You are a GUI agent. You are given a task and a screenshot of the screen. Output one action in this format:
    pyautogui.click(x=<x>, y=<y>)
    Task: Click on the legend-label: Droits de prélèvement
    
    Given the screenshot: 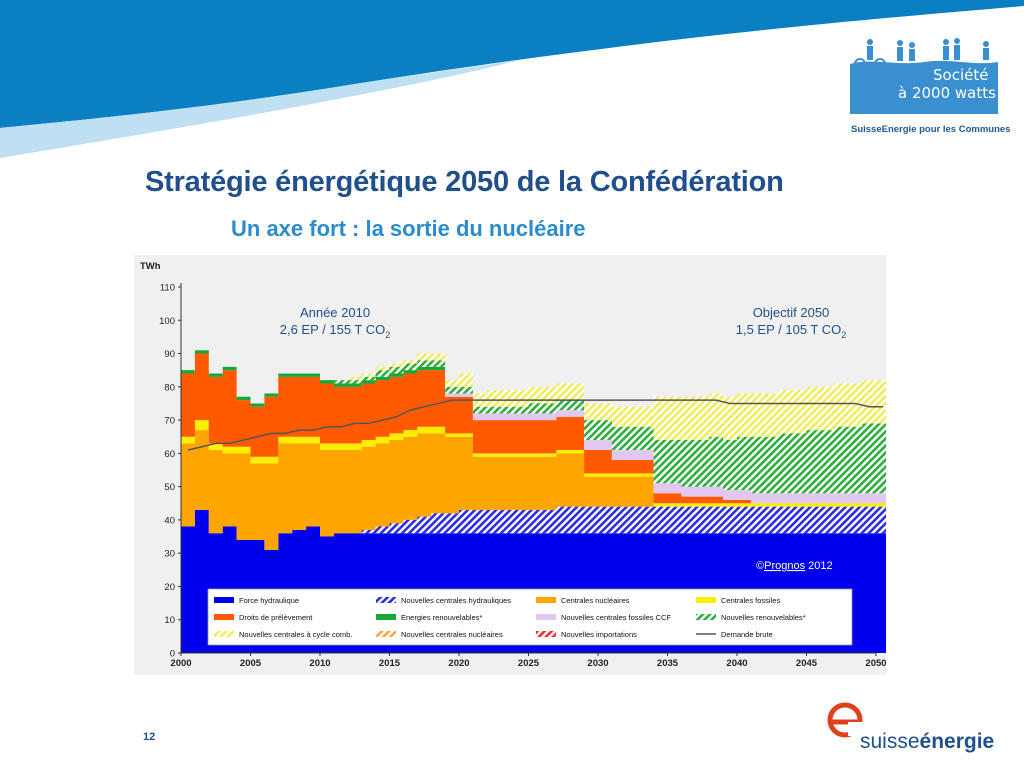 What is the action you would take?
    pyautogui.click(x=276, y=617)
    